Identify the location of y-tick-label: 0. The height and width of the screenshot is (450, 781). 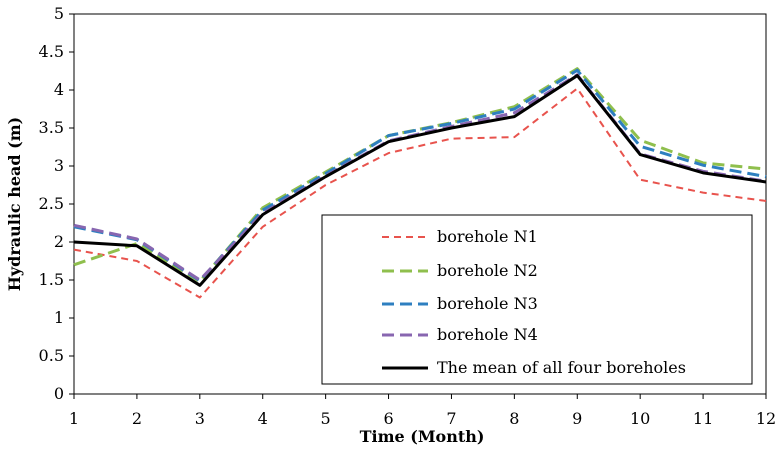
(59, 393).